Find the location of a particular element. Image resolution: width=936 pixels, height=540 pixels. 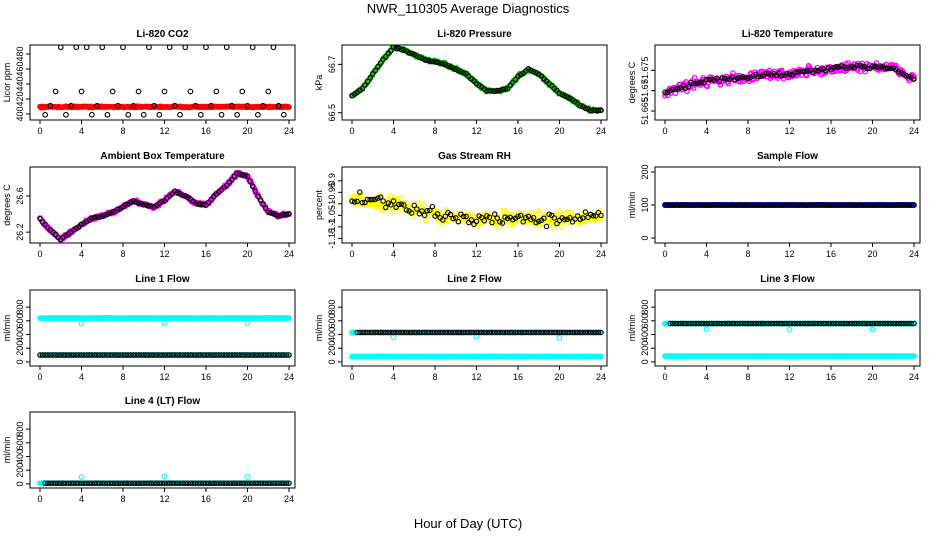

series-CO2-averages is located at coordinates (164, 81).